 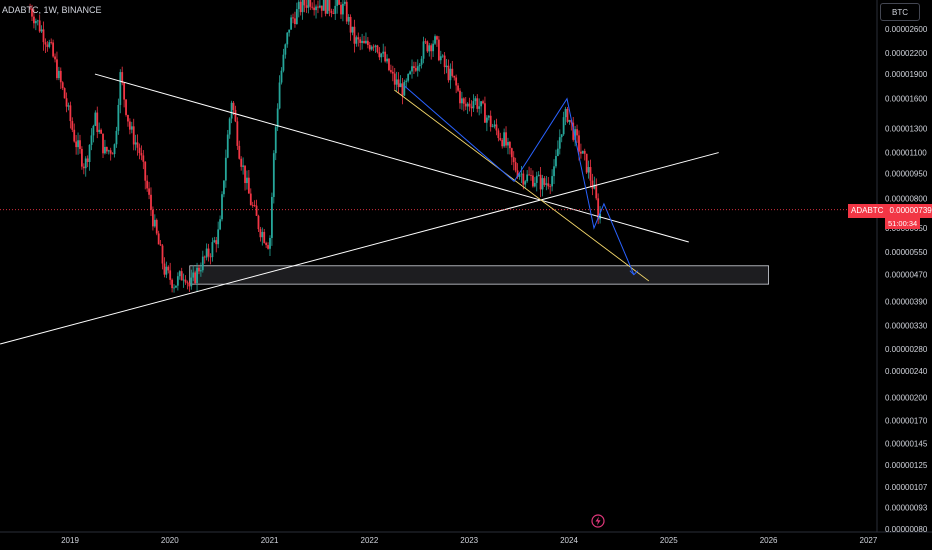 What do you see at coordinates (669, 540) in the screenshot?
I see `x-tick-label: 2025` at bounding box center [669, 540].